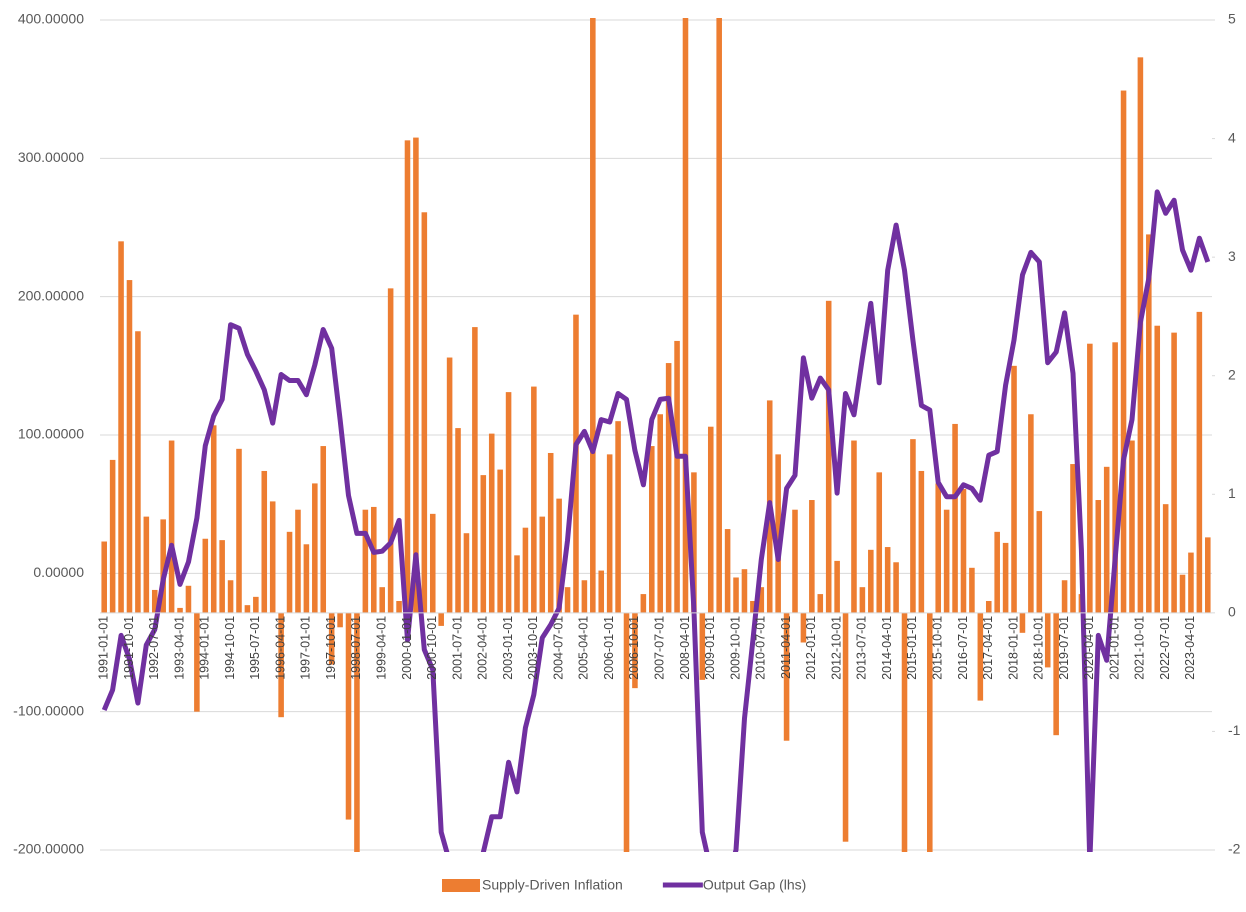 The width and height of the screenshot is (1246, 912). What do you see at coordinates (48, 849) in the screenshot?
I see `y-tick-label: -200.00000` at bounding box center [48, 849].